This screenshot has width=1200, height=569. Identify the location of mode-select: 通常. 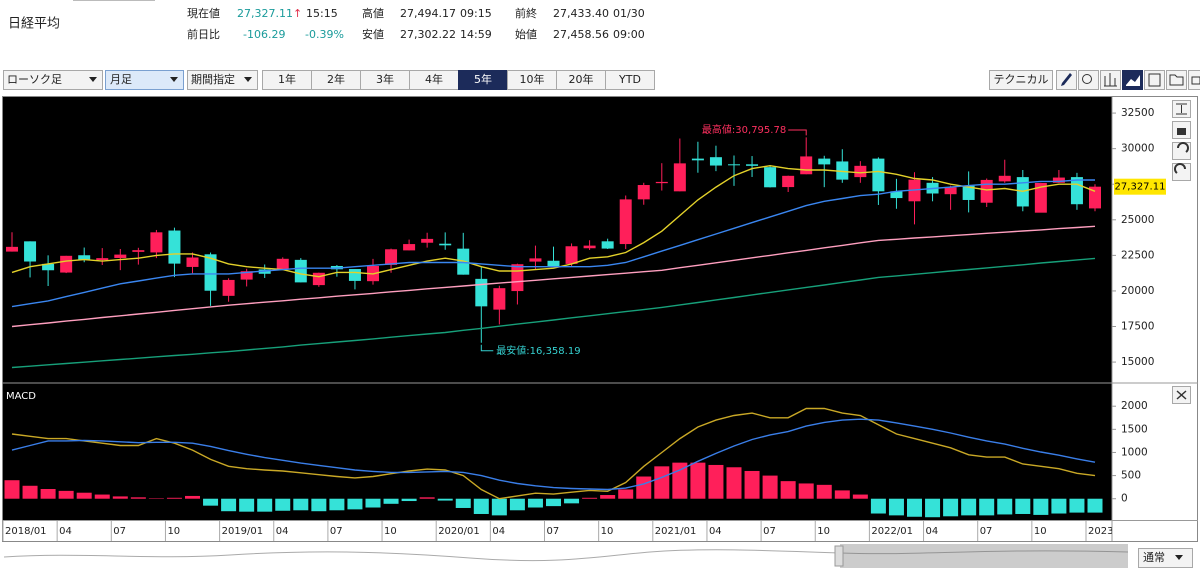
(1165, 558).